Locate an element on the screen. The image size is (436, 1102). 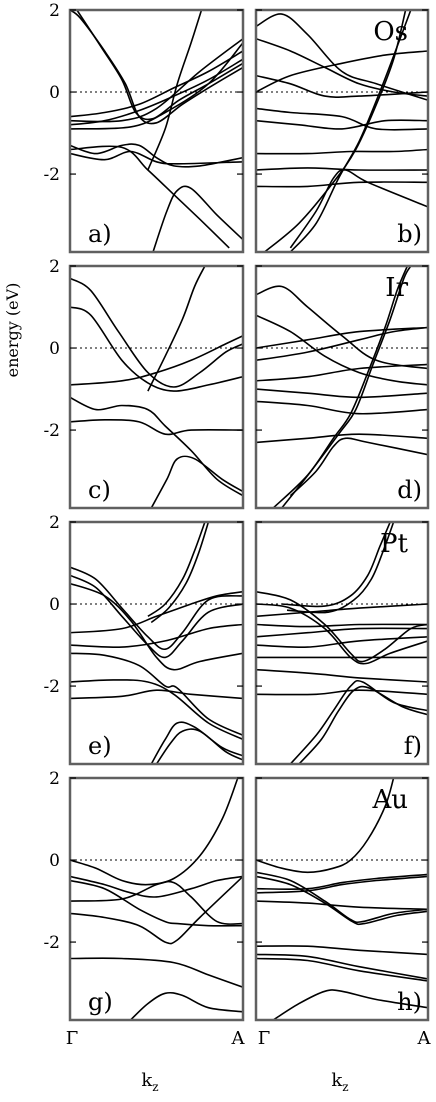
element-label: Pt is located at coordinates (394, 544).